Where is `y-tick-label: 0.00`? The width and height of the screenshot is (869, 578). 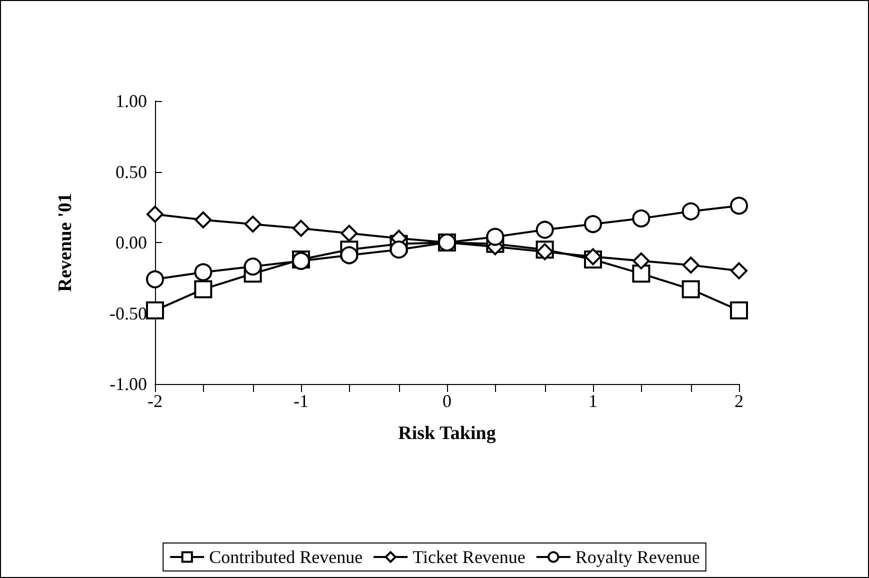
y-tick-label: 0.00 is located at coordinates (131, 242).